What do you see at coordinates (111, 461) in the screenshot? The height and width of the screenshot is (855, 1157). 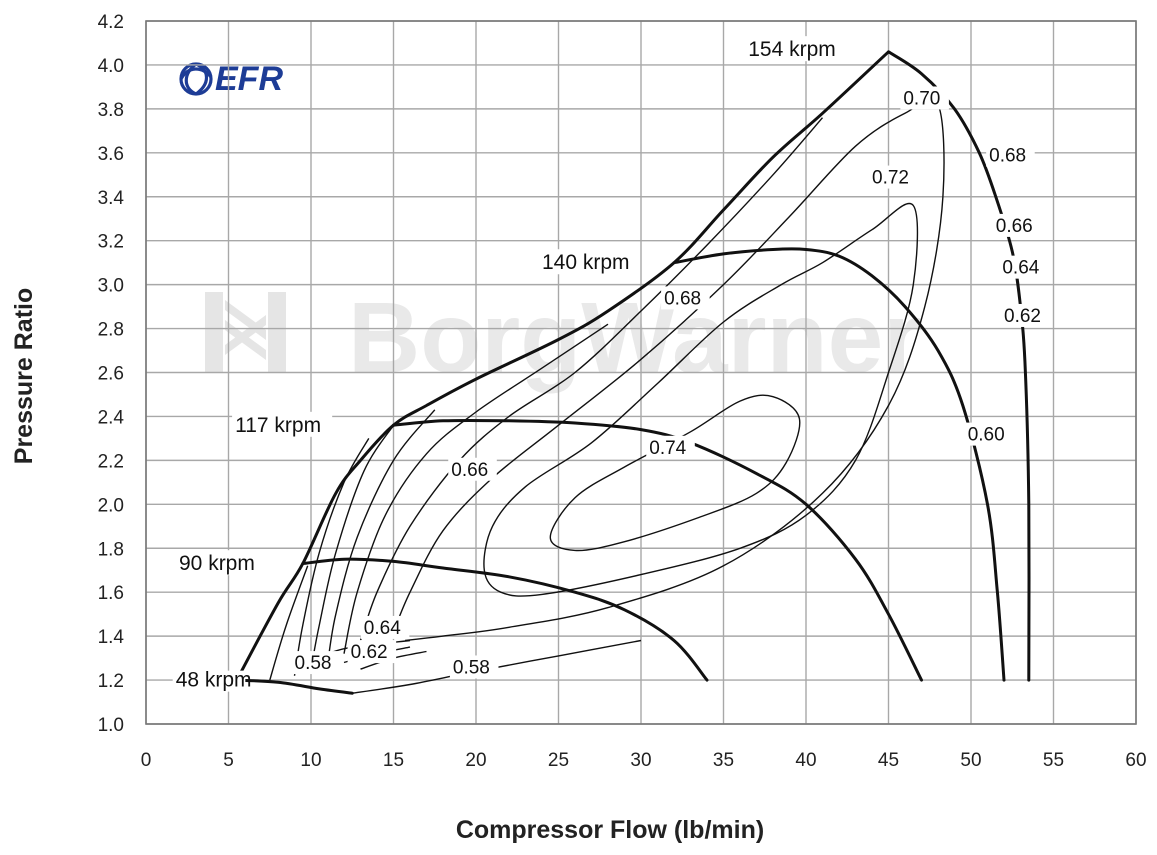 I see `y-tick-label: 2.2` at bounding box center [111, 461].